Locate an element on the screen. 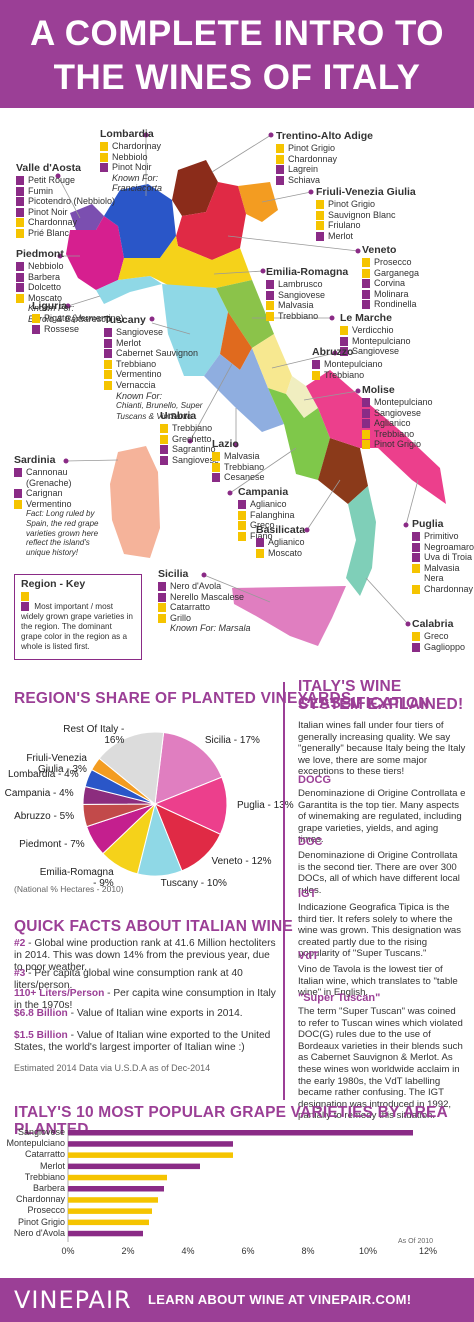 This screenshot has height=1322, width=474. section-divider is located at coordinates (284, 891).